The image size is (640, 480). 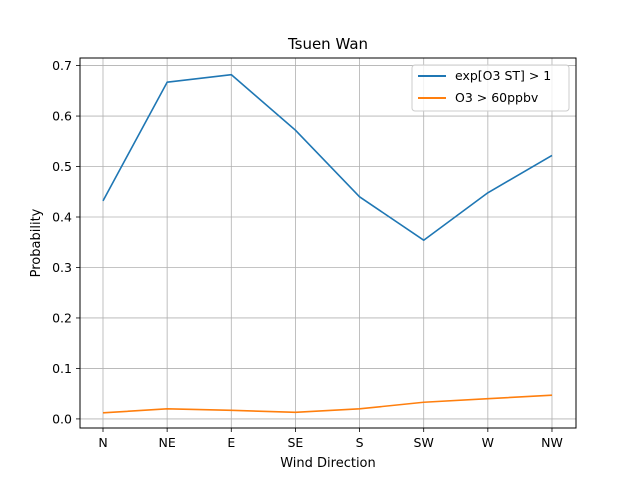 I want to click on legend-box, so click(x=490, y=88).